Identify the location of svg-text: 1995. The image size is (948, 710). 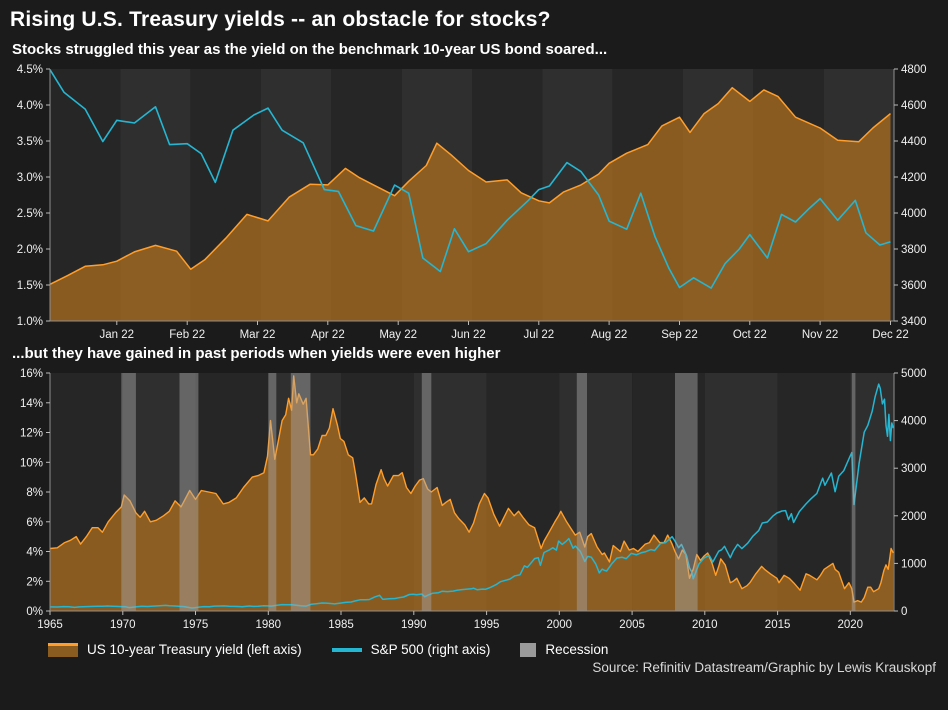
(487, 625).